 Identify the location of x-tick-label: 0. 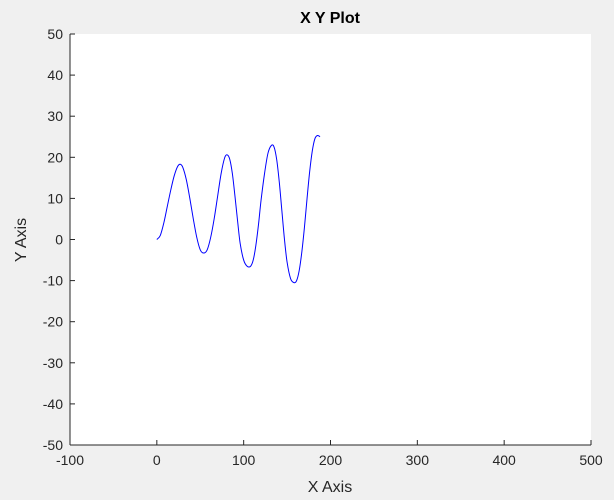
(157, 460).